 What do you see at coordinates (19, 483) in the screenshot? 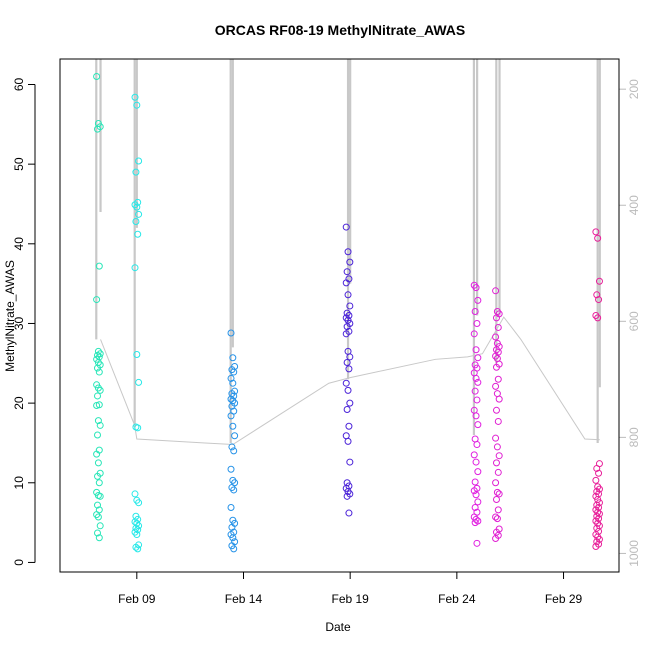
I see `y-tick-label-10: 10` at bounding box center [19, 483].